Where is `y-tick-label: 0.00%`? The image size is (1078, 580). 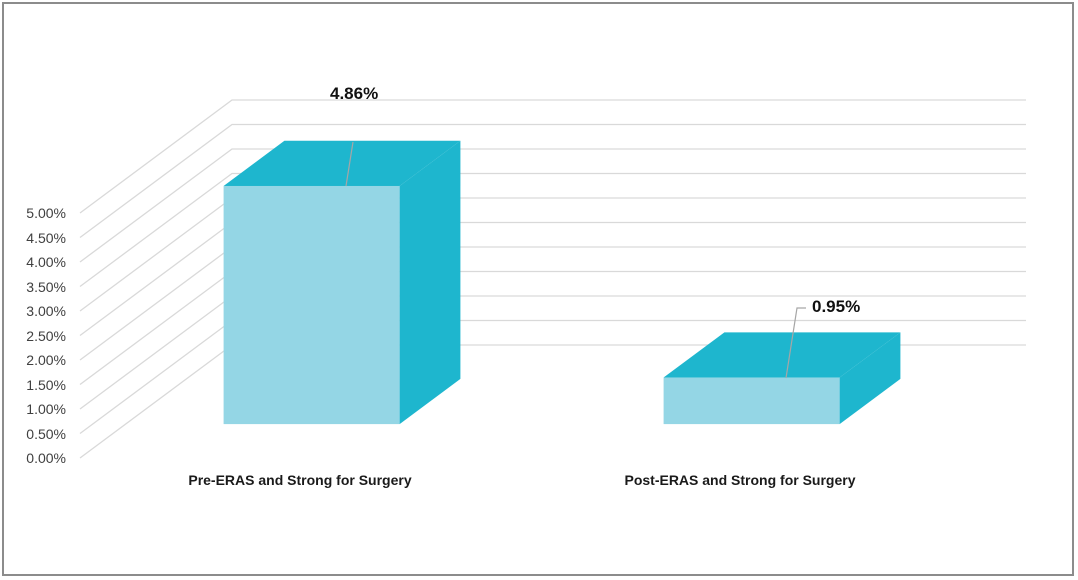
y-tick-label: 0.00% is located at coordinates (46, 458).